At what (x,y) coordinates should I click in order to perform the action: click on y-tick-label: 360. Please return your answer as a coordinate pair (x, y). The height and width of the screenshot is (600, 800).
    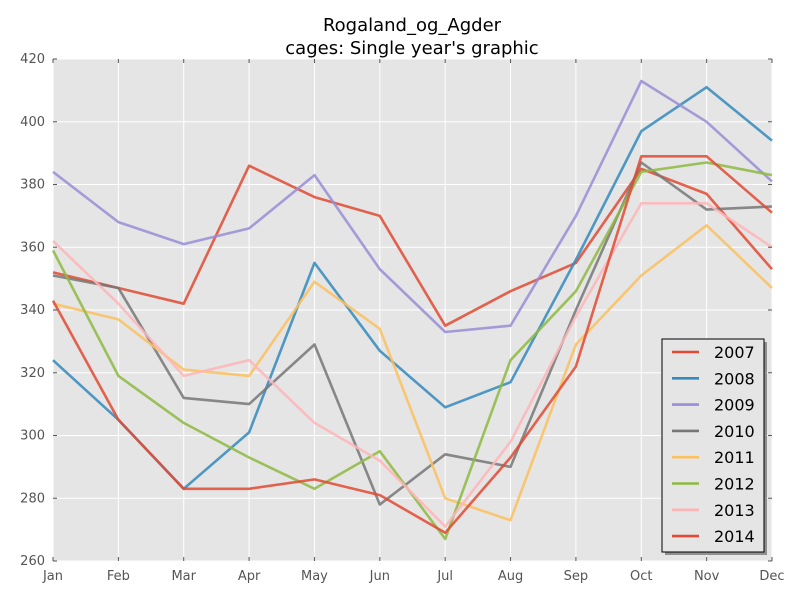
    Looking at the image, I should click on (32, 247).